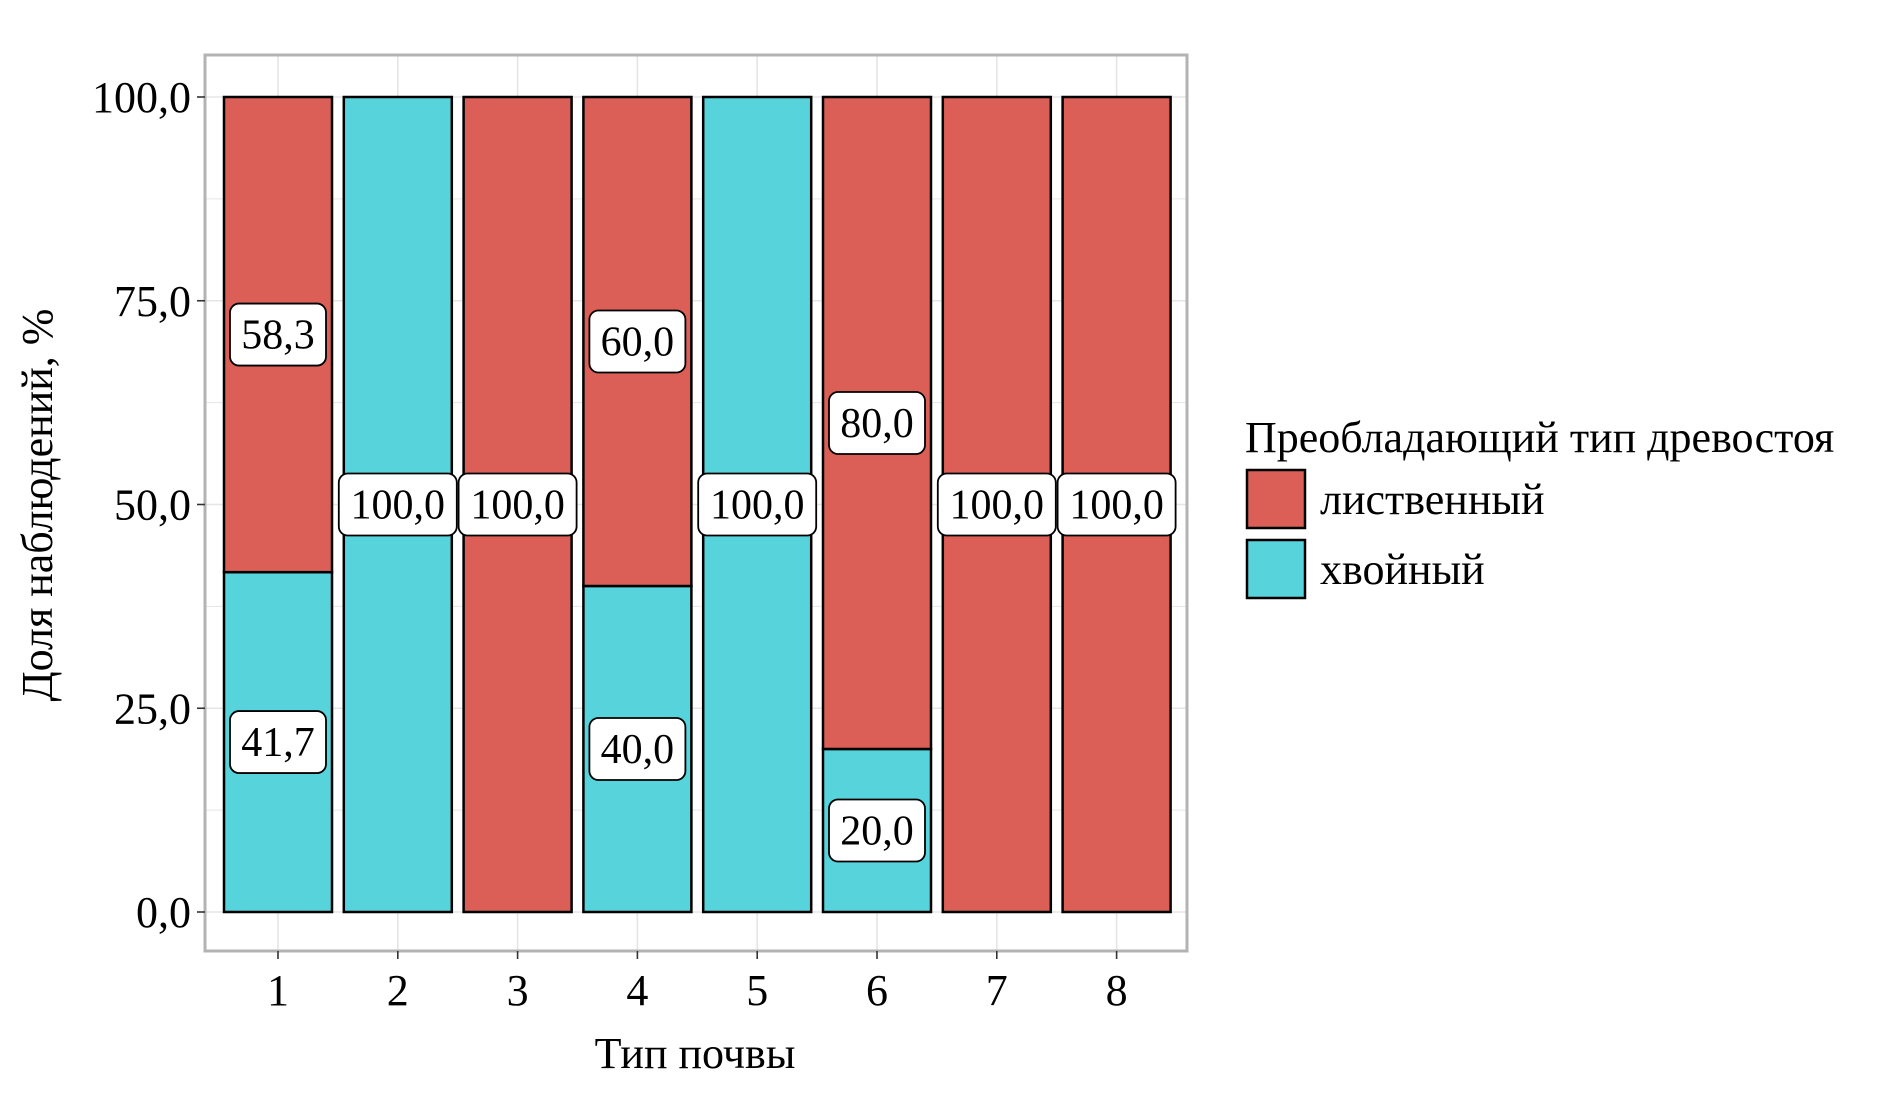  I want to click on y-tick-label: 0,0, so click(163, 912).